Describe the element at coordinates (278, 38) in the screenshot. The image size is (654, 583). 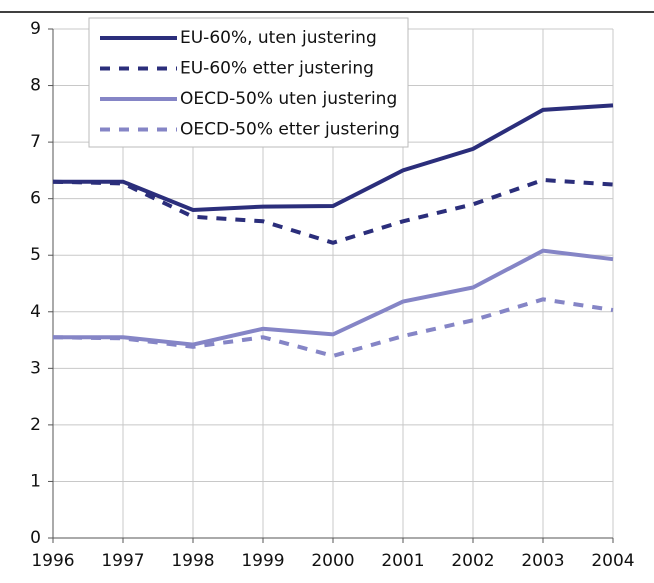
I see `legend-label: EU-60%, uten justering` at that location.